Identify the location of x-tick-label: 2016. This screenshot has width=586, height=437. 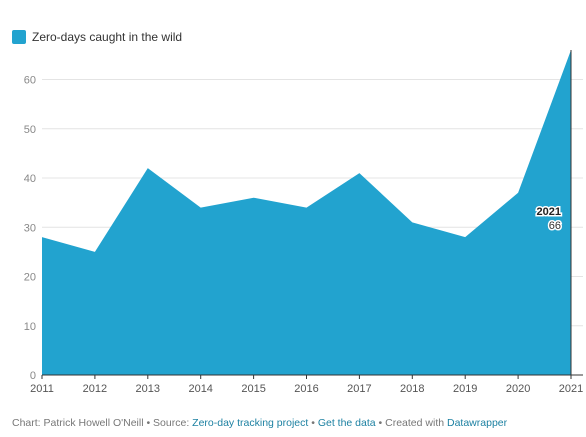
(306, 389).